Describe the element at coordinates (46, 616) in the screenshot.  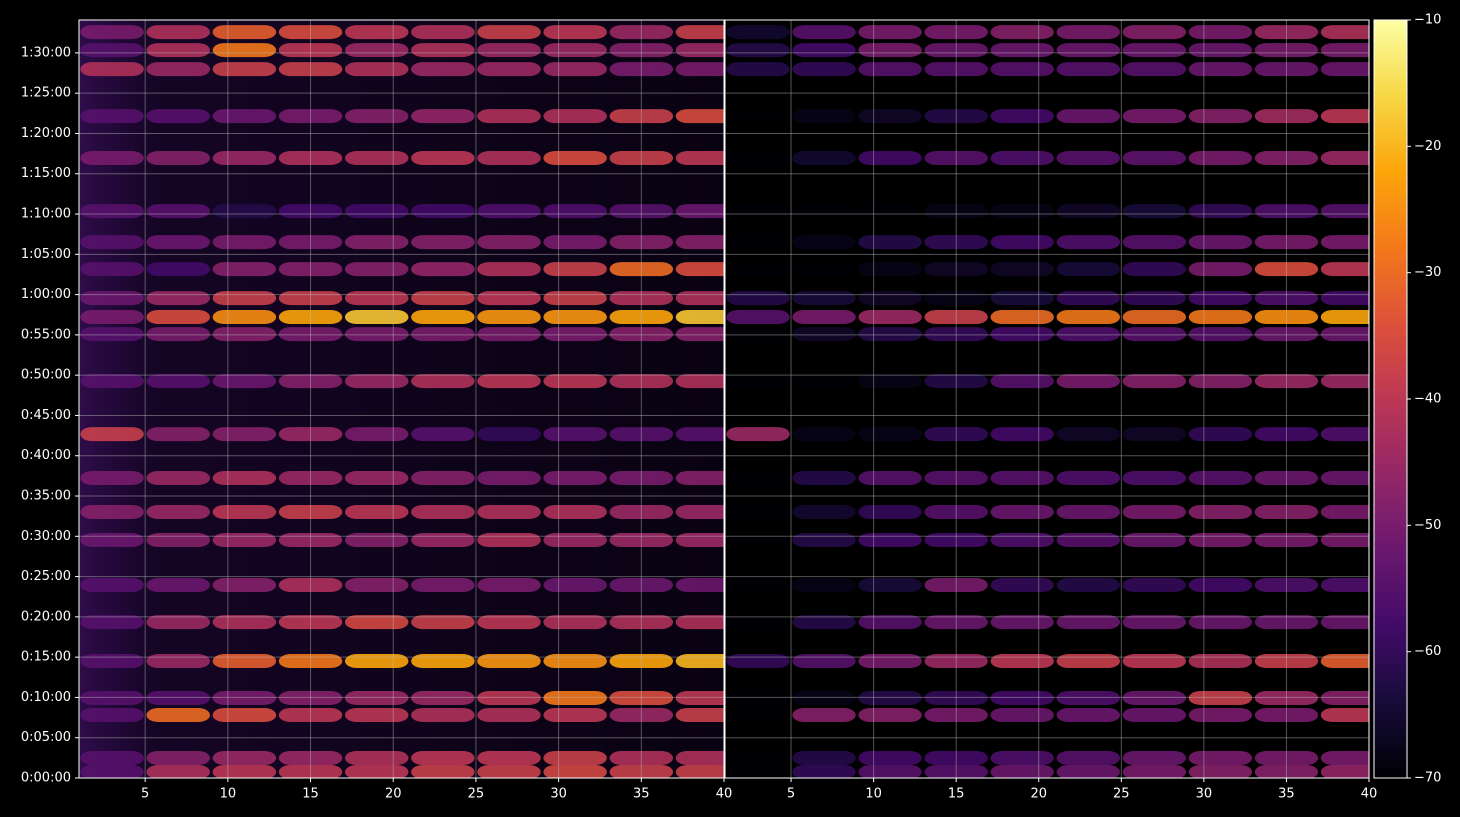
I see `y-tick-label: 0:20:00` at that location.